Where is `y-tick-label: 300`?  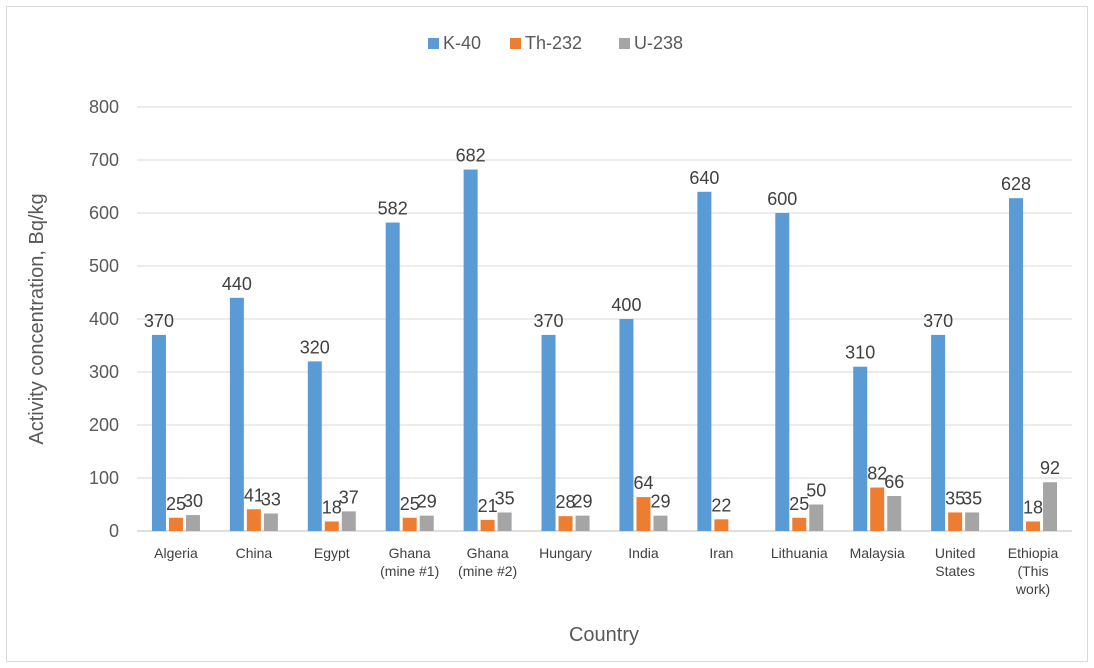 y-tick-label: 300 is located at coordinates (104, 372).